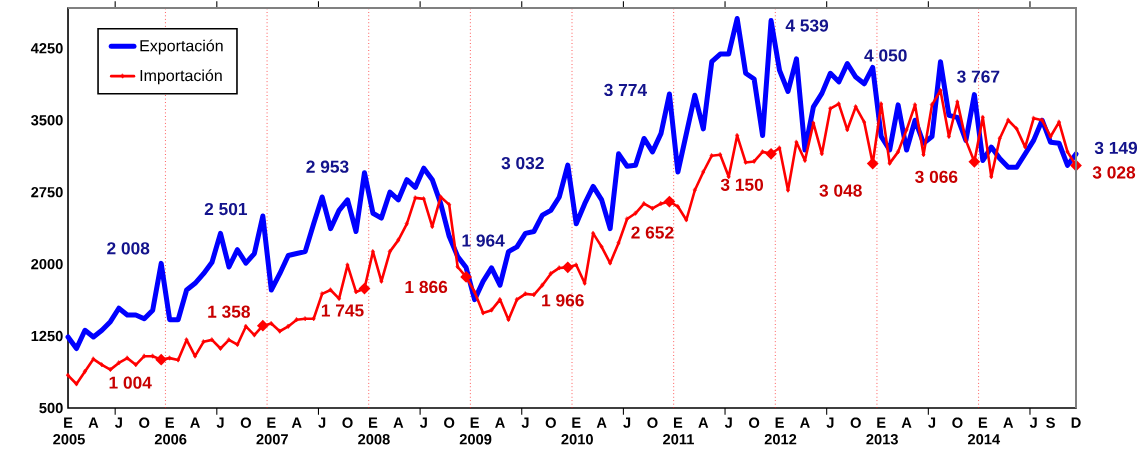 The height and width of the screenshot is (474, 1148). What do you see at coordinates (69, 431) in the screenshot?
I see `x-tick-label: E 2005` at bounding box center [69, 431].